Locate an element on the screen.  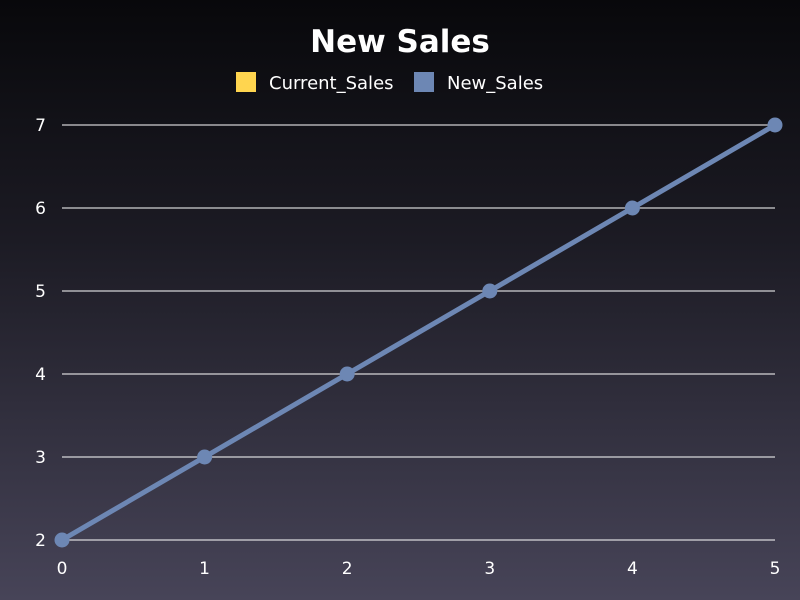
y-tick-label: 2 is located at coordinates (40, 541).